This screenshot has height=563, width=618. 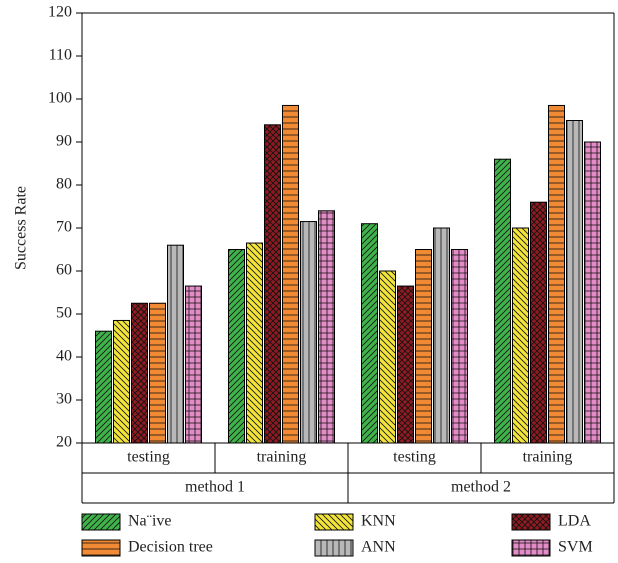 I want to click on legend-label: KNN, so click(x=378, y=521).